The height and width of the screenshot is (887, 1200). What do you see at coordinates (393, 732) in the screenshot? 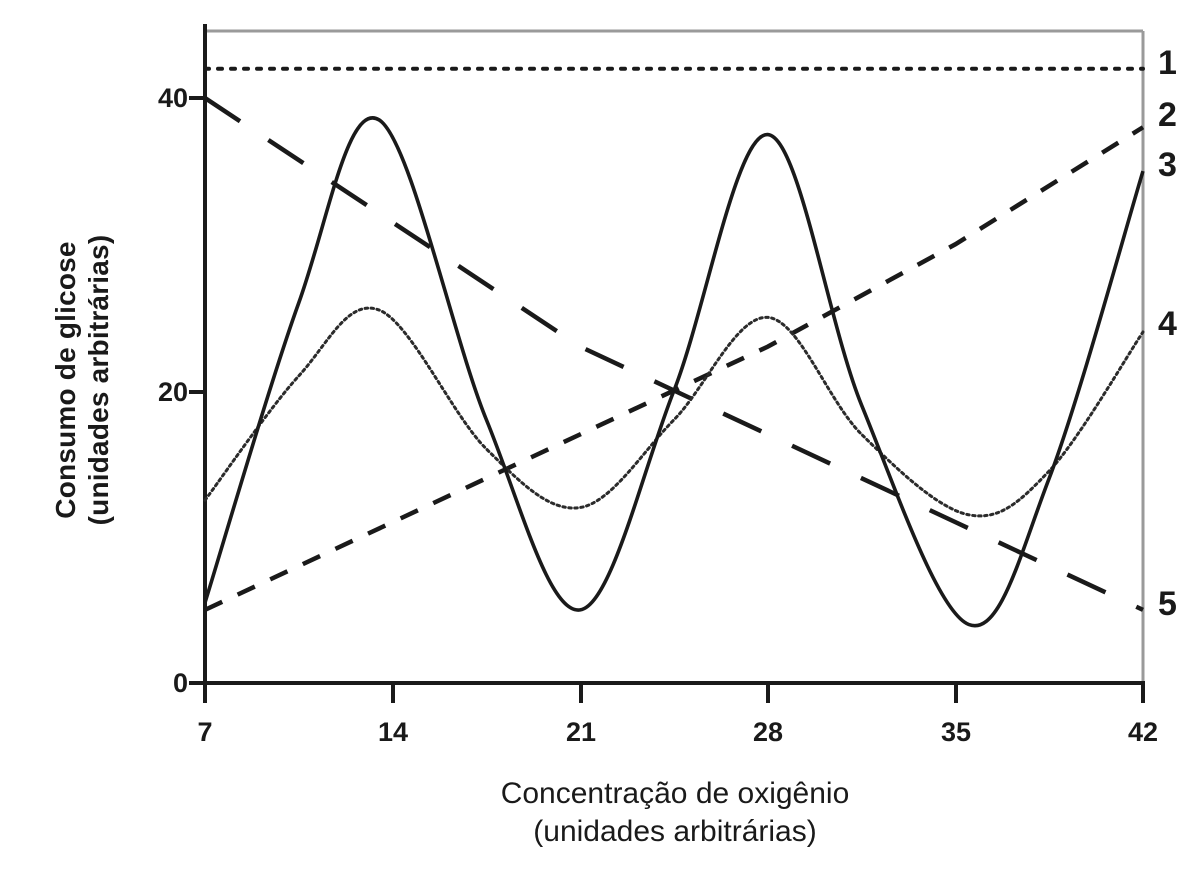
I see `x-tick-label-14: 14` at bounding box center [393, 732].